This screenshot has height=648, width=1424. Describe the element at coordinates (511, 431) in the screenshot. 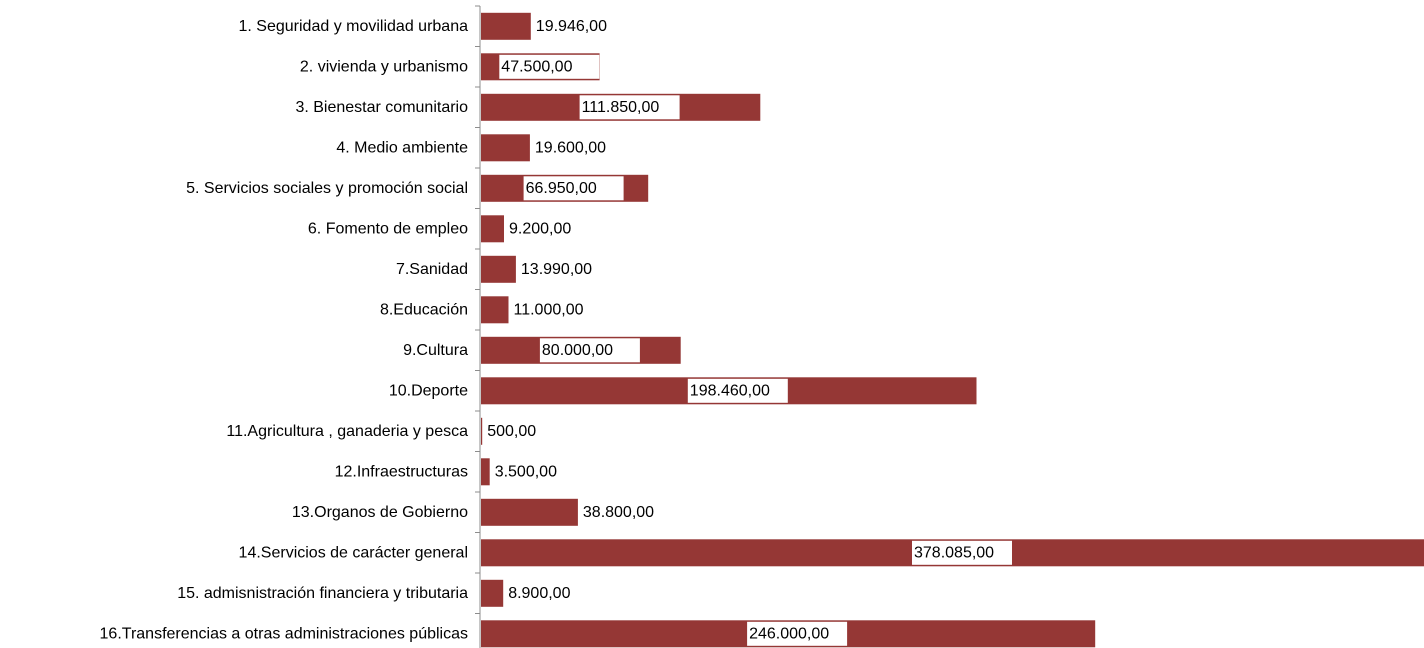

I see `value-label: 500,00` at that location.